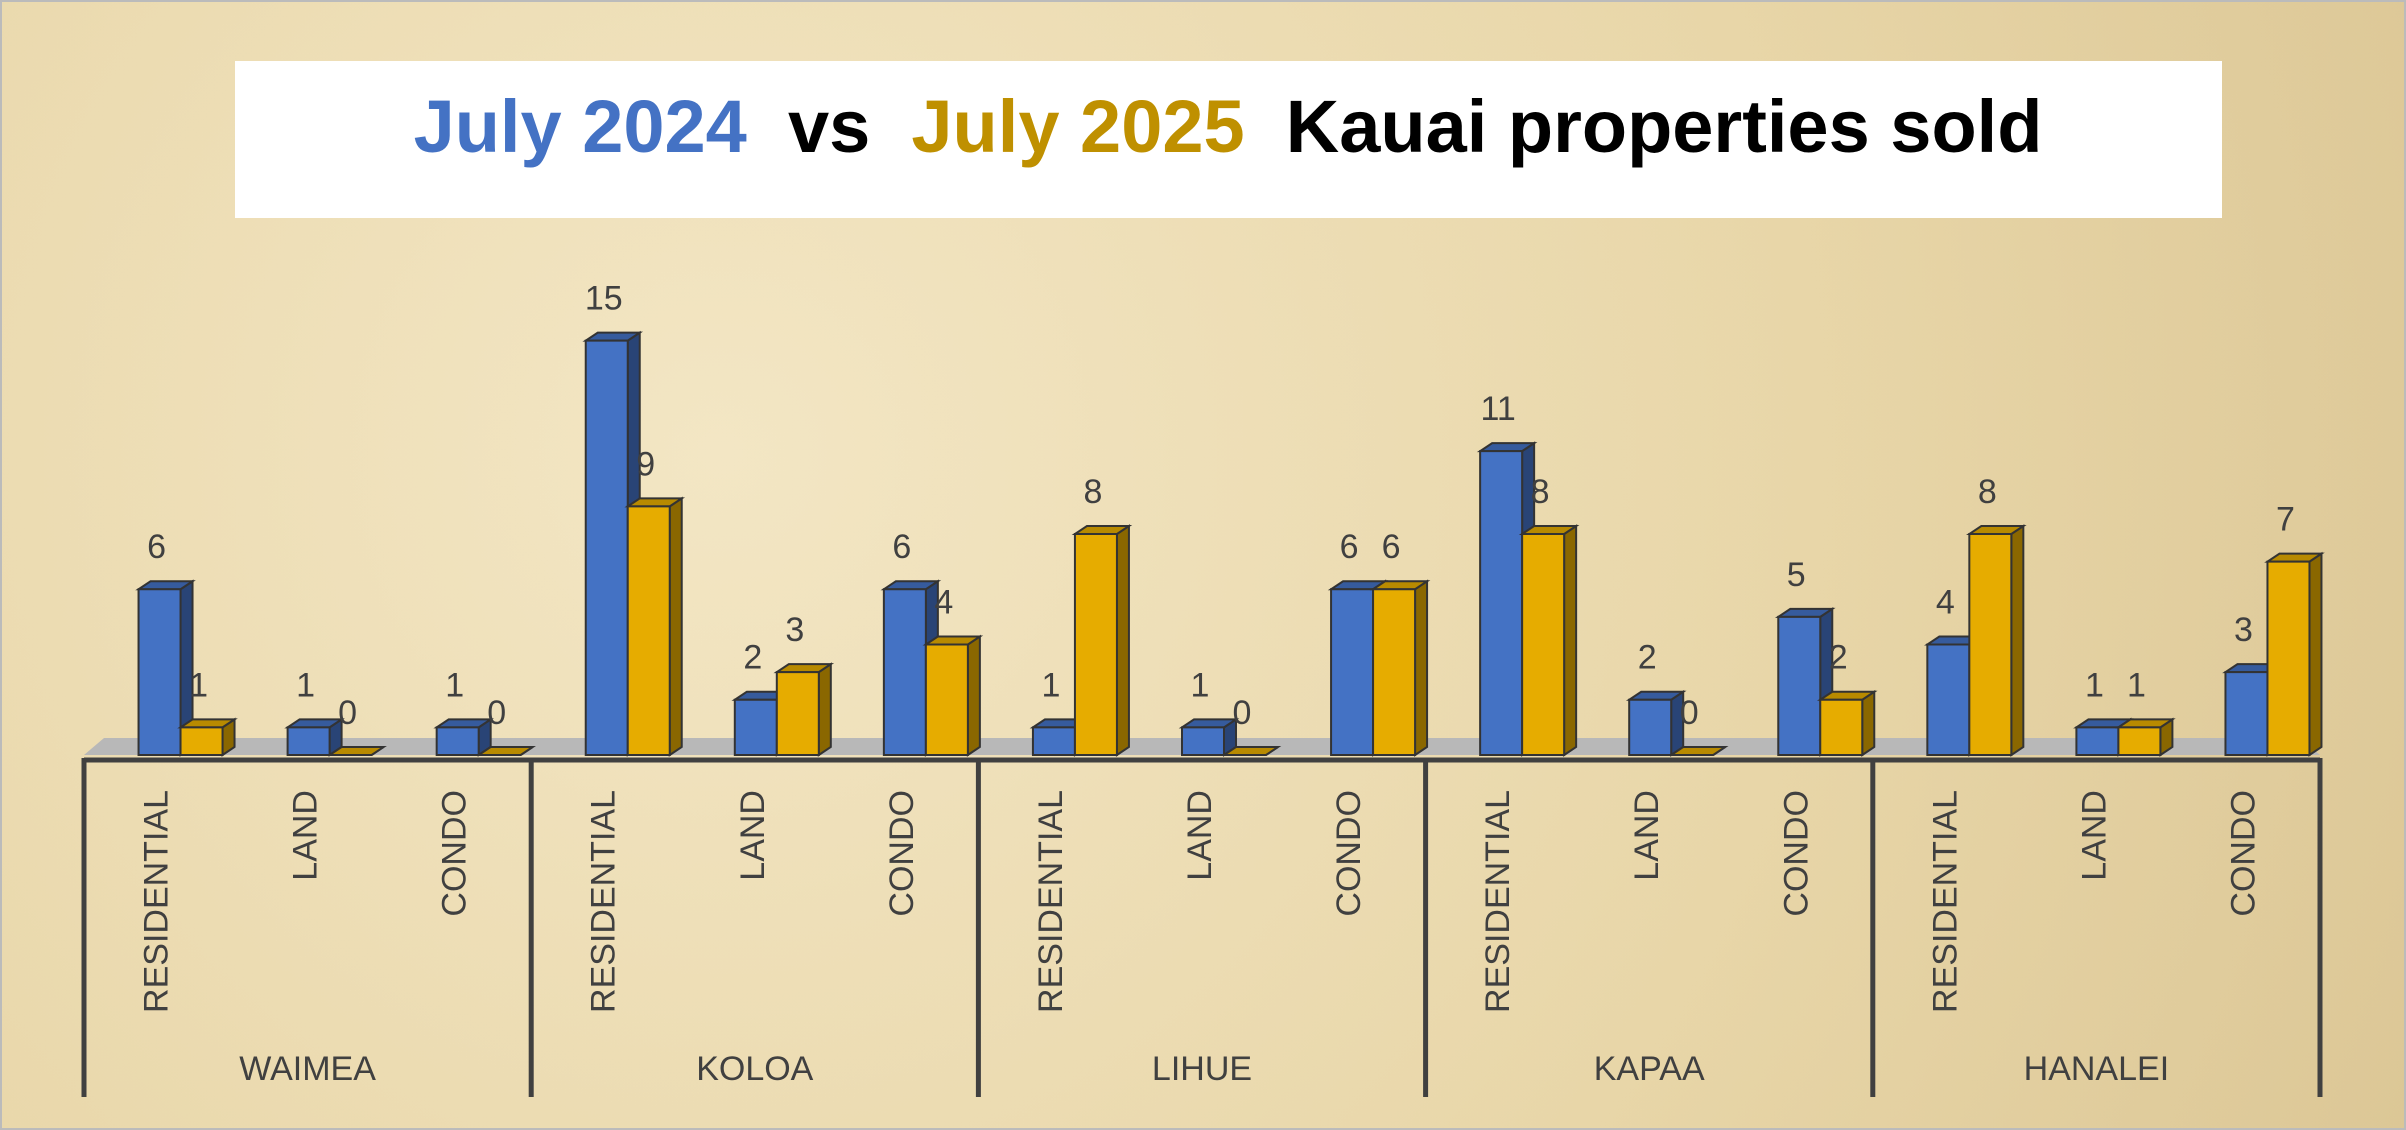 This screenshot has height=1130, width=2406. I want to click on value-label: 7, so click(2285, 520).